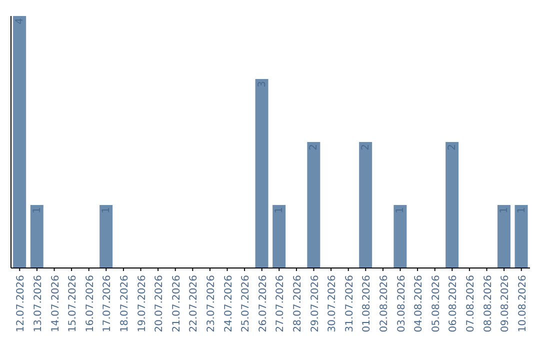 The width and height of the screenshot is (540, 340). I want to click on x-tick-label: 09.08.2026, so click(506, 303).